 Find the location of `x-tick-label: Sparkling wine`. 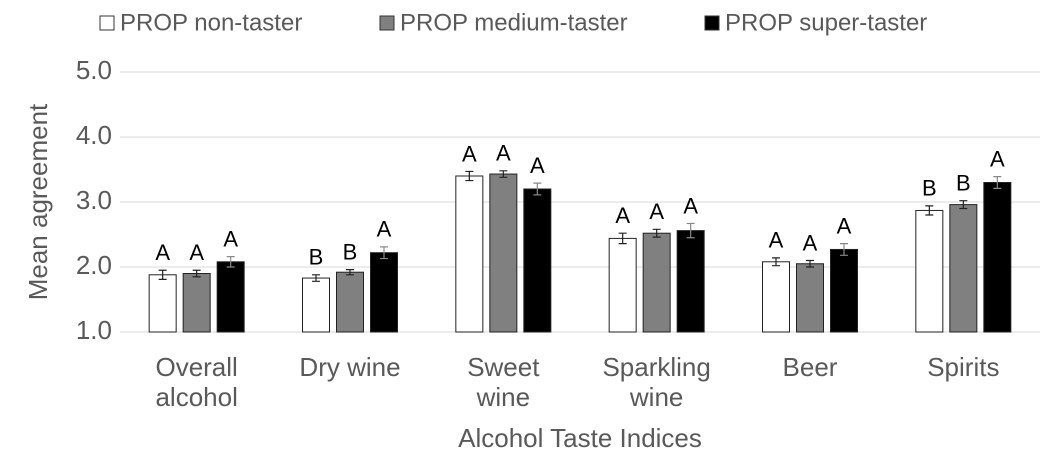

x-tick-label: Sparkling wine is located at coordinates (656, 382).